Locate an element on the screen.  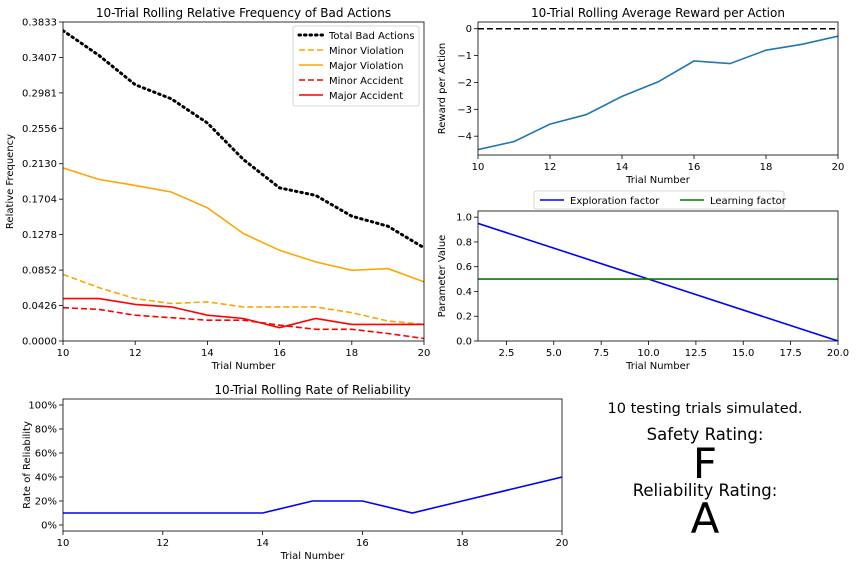
y-tick-label: 0.2981 is located at coordinates (39, 93).